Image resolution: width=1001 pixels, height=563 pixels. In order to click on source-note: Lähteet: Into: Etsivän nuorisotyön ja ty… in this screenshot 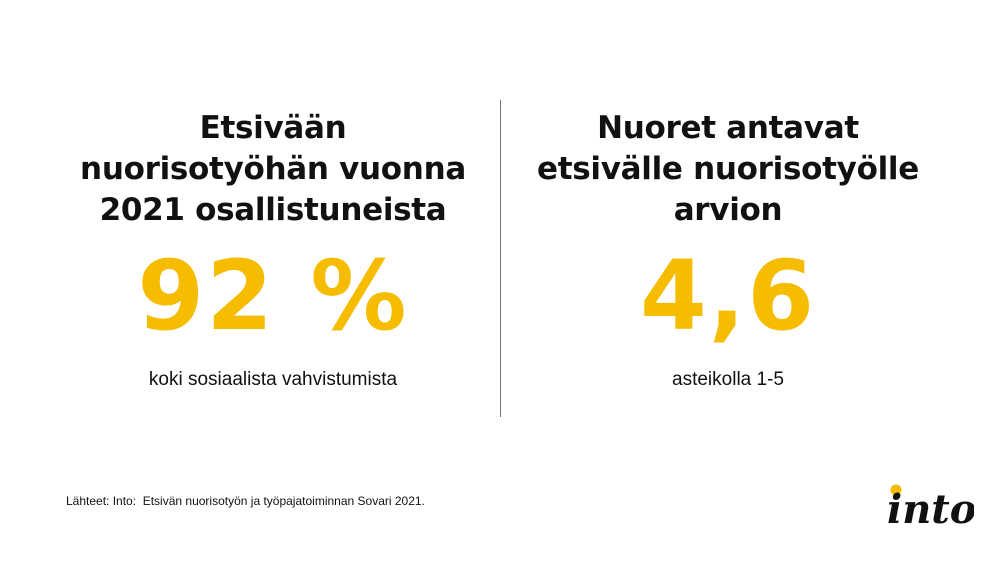, I will do `click(245, 501)`.